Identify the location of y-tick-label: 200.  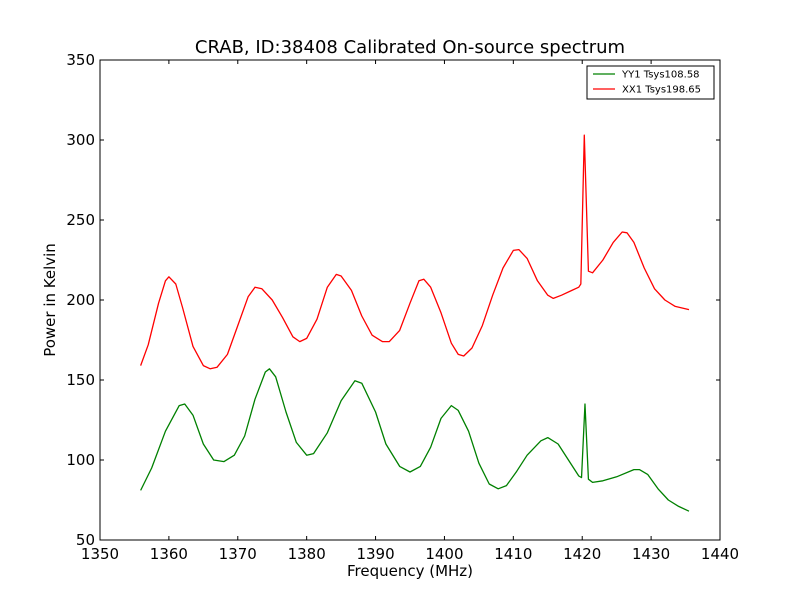
(80, 300).